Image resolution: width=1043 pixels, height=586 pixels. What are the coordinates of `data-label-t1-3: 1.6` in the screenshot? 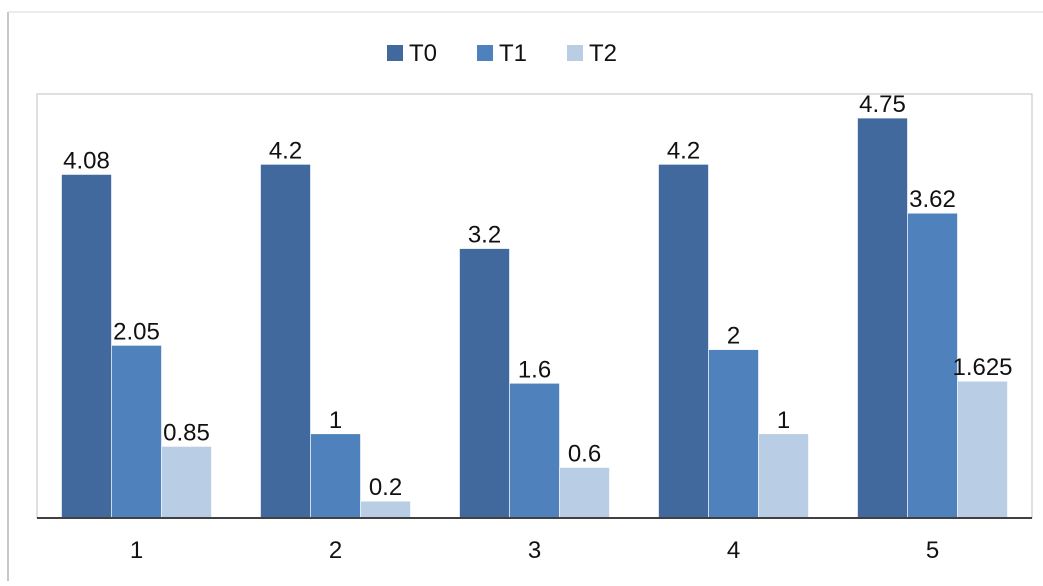 It's located at (534, 369).